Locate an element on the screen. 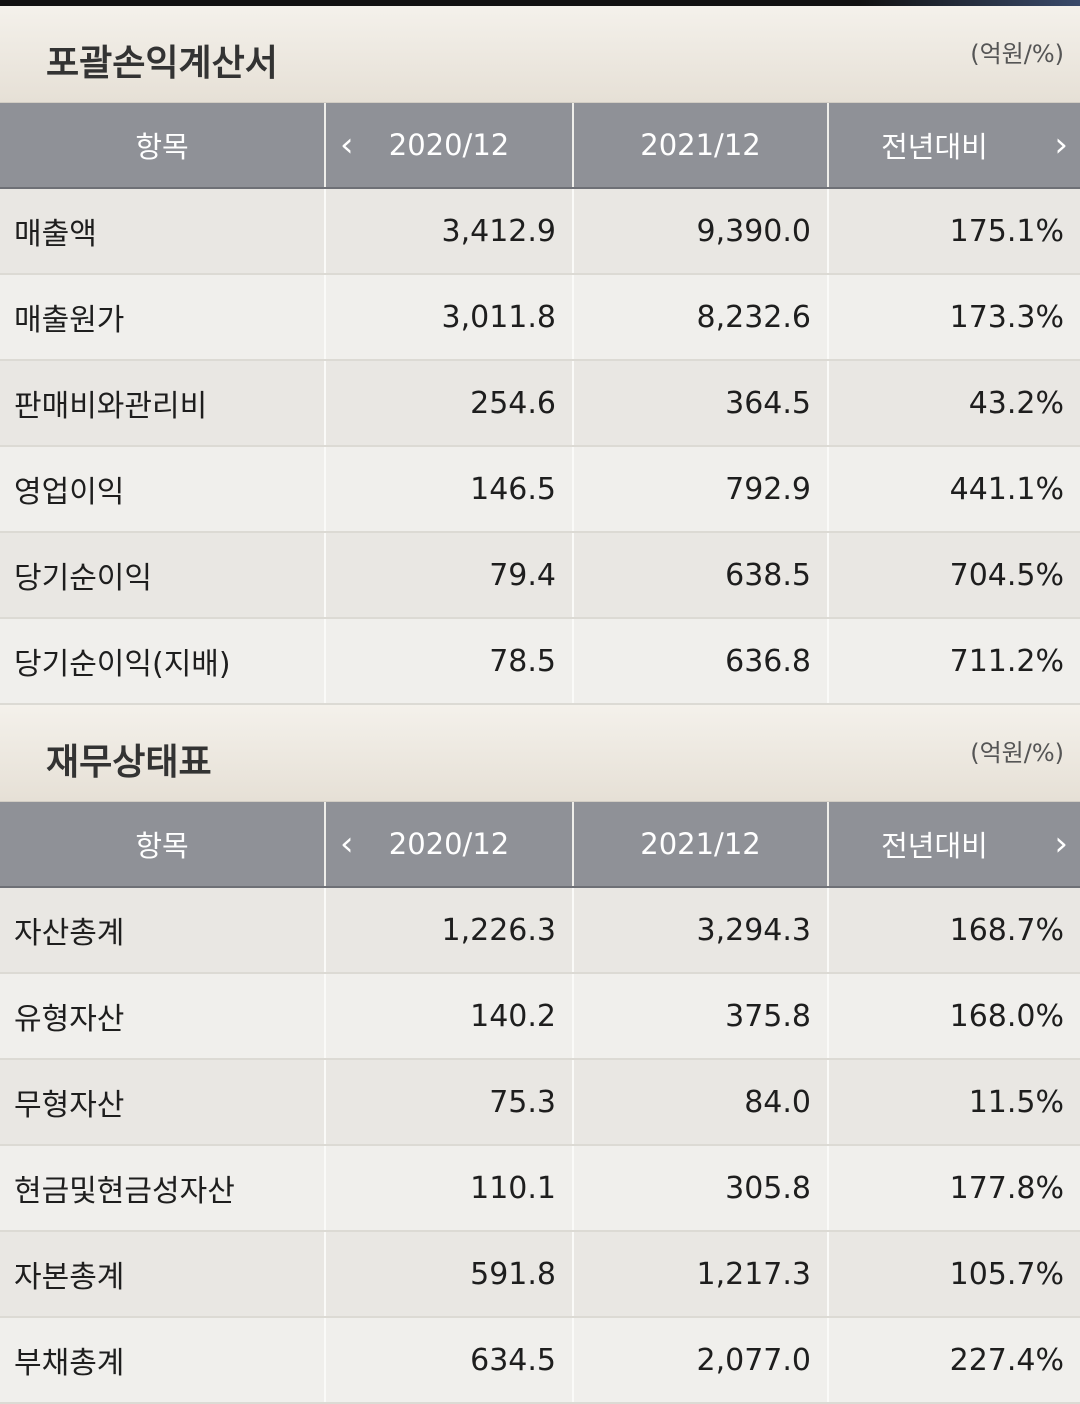 The height and width of the screenshot is (1404, 1080). row-label: 영업이익 is located at coordinates (162, 489).